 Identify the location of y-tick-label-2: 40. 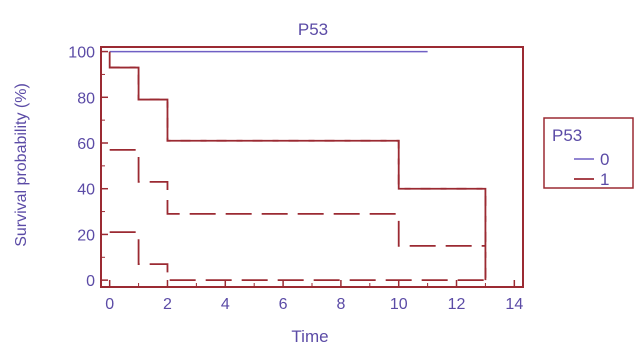
(86, 190).